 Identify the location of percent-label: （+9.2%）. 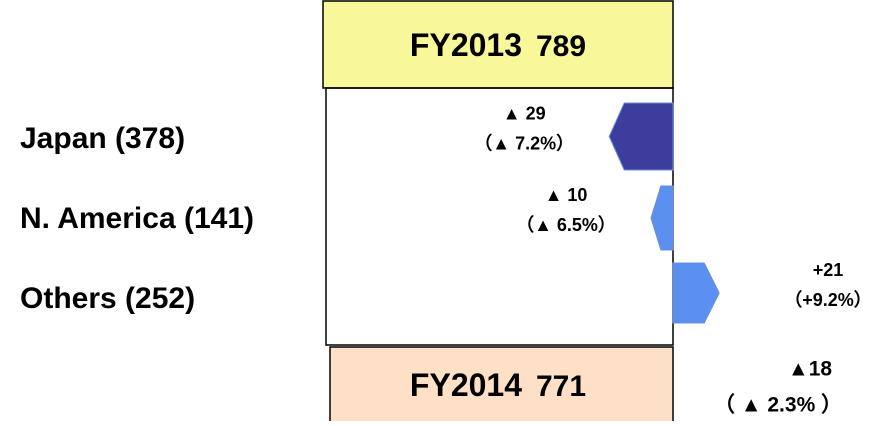
(828, 300).